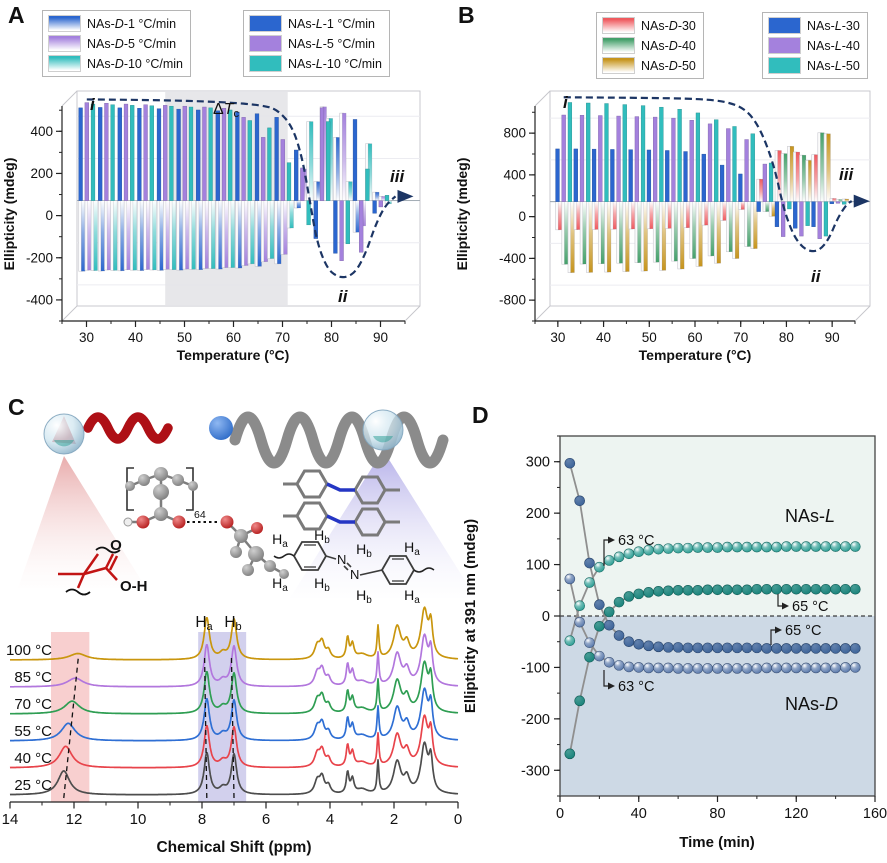 Image resolution: width=887 pixels, height=863 pixels. I want to click on y-tick-label: 200, so click(41, 173).